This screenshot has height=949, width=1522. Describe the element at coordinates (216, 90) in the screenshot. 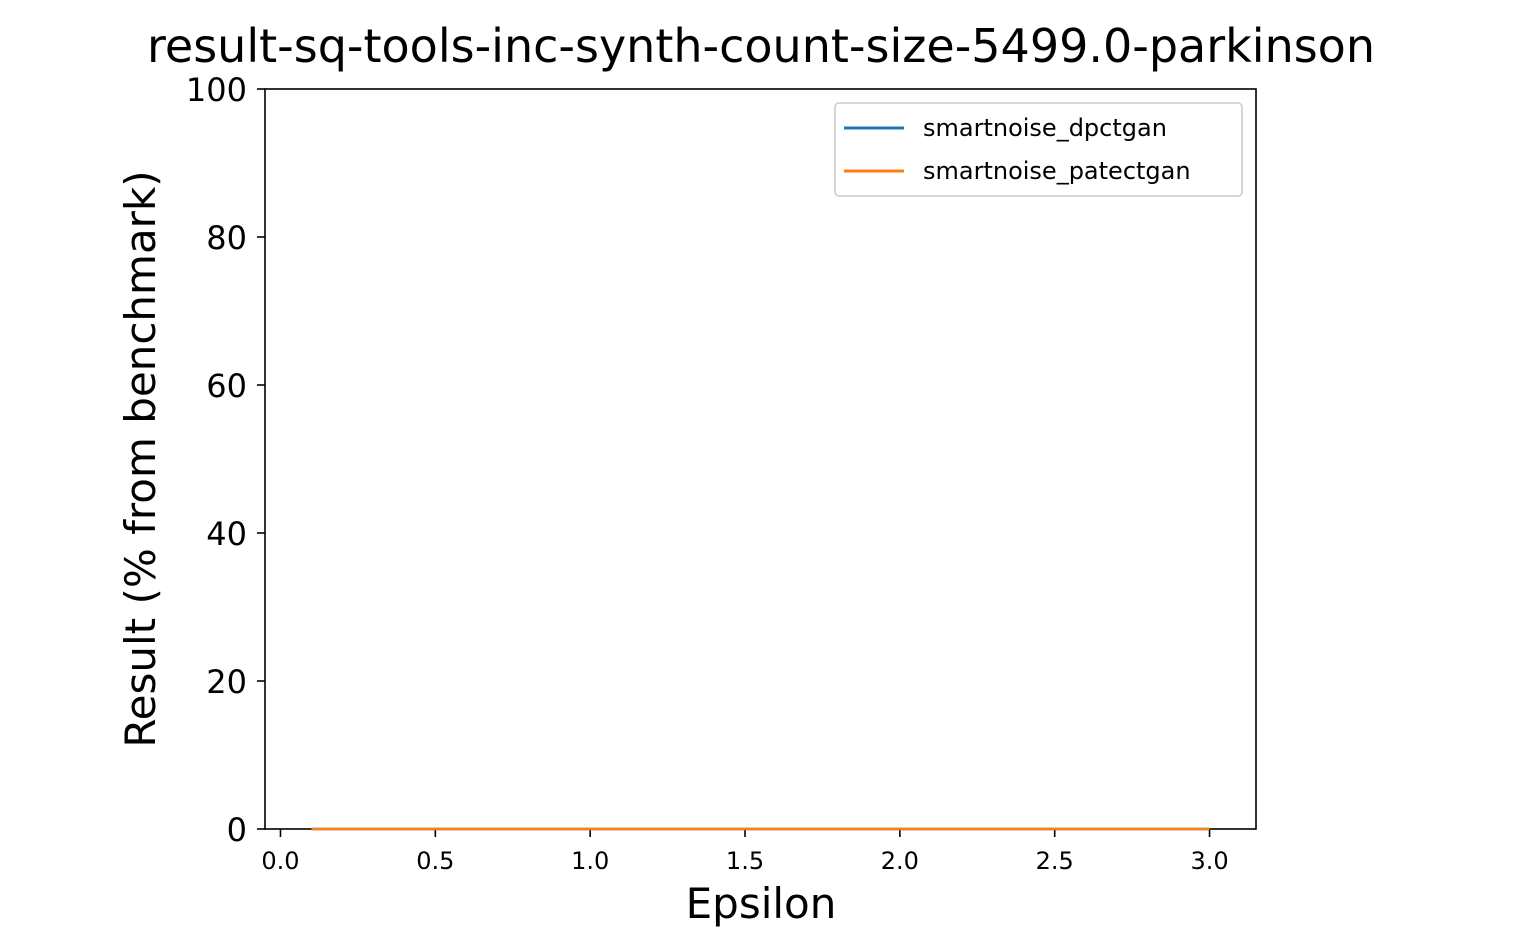

I see `y-tick-label: 100` at that location.